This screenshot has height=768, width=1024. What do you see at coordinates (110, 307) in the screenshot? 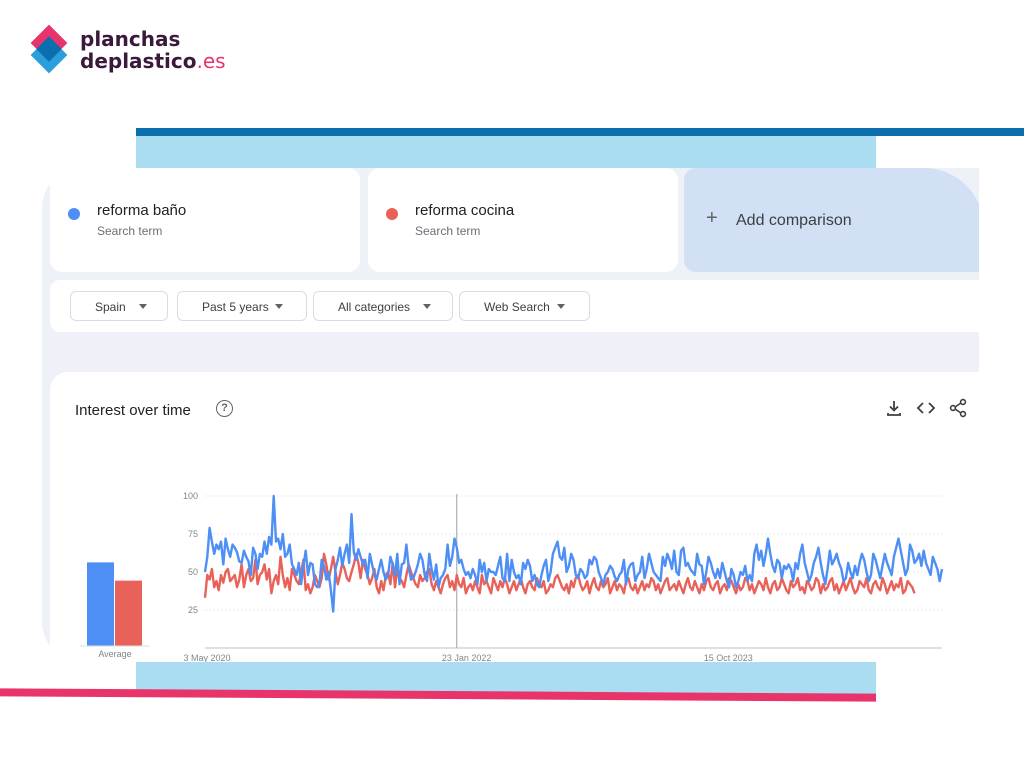
I see `filter-label: Spain` at bounding box center [110, 307].